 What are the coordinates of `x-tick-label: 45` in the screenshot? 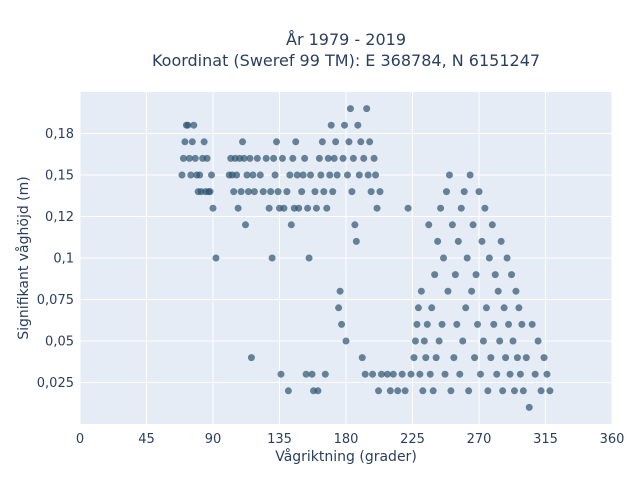 It's located at (146, 439).